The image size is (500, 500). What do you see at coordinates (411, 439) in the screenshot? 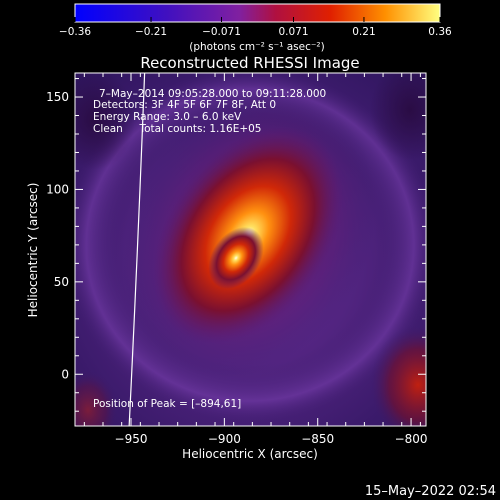
I see `x-tick-label: −800` at bounding box center [411, 439].